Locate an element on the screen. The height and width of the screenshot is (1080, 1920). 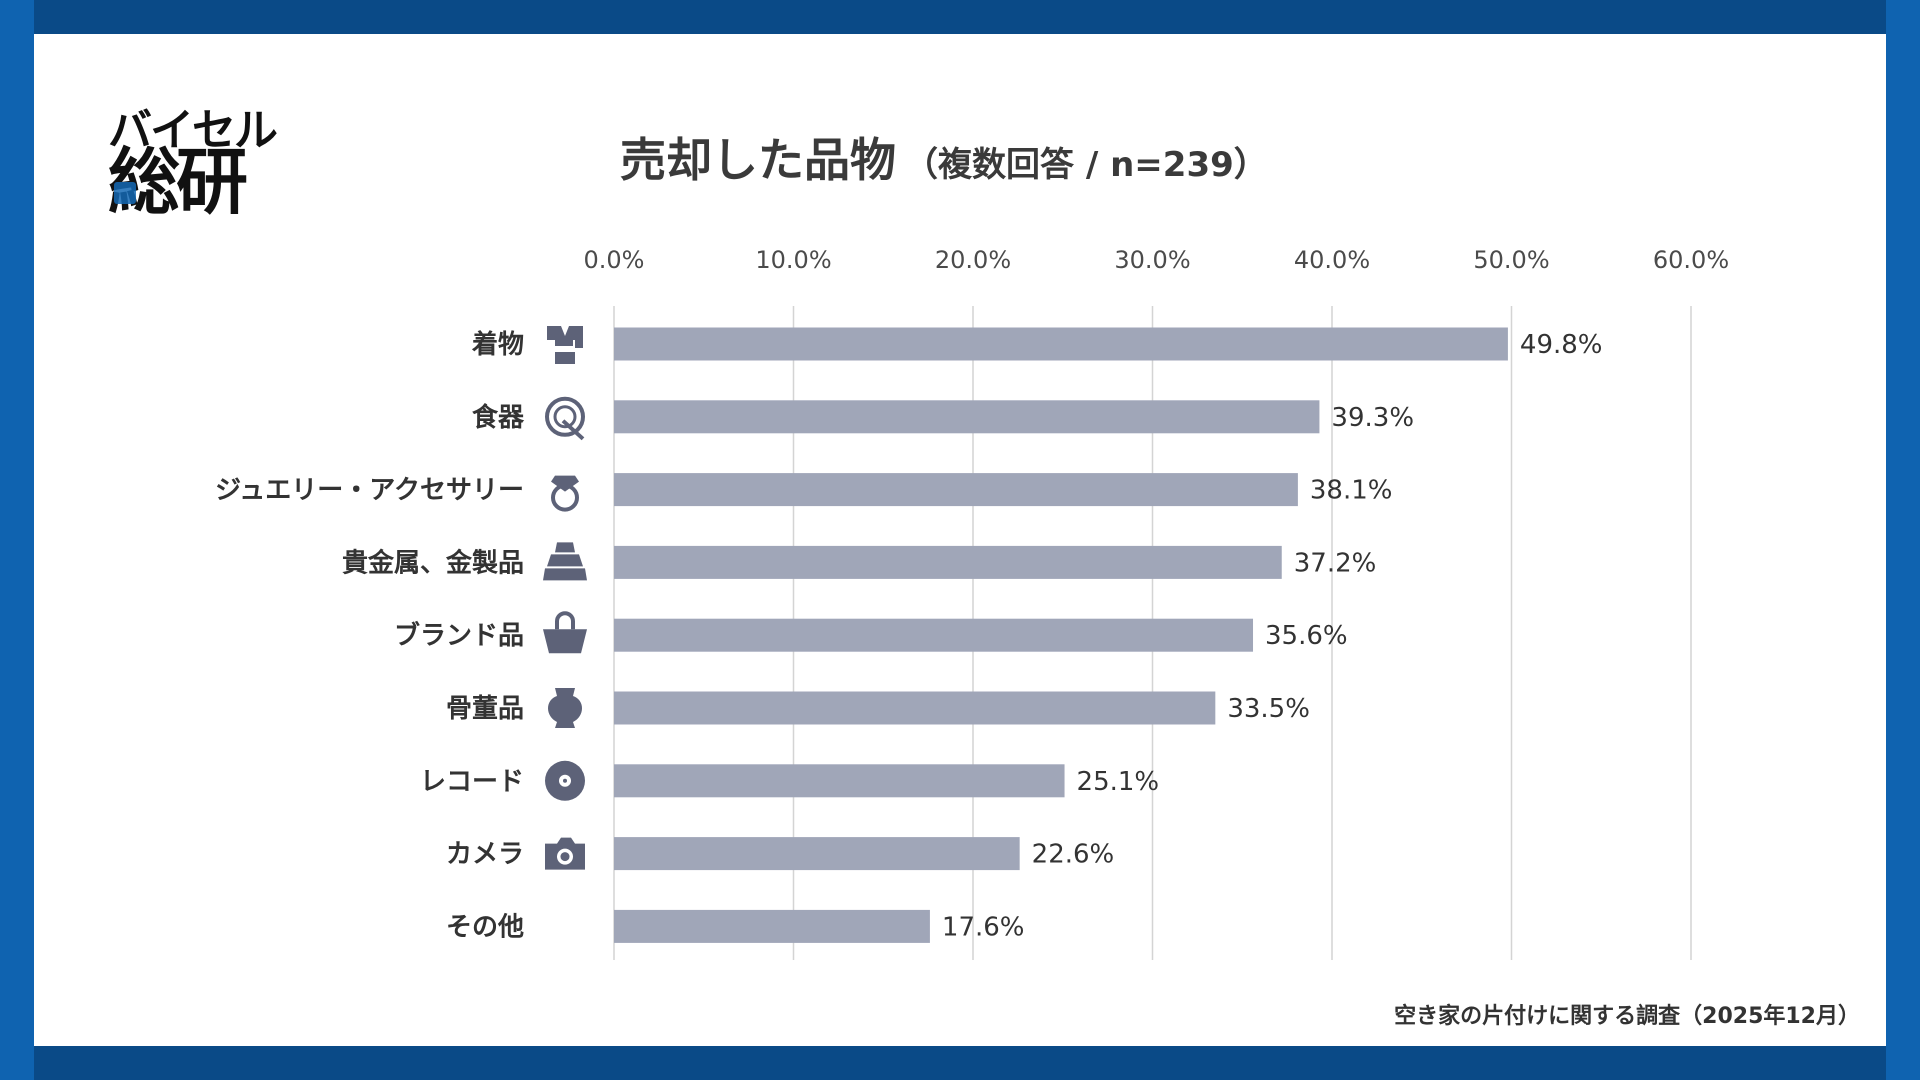
x-tick-label: 10.0% is located at coordinates (793, 260).